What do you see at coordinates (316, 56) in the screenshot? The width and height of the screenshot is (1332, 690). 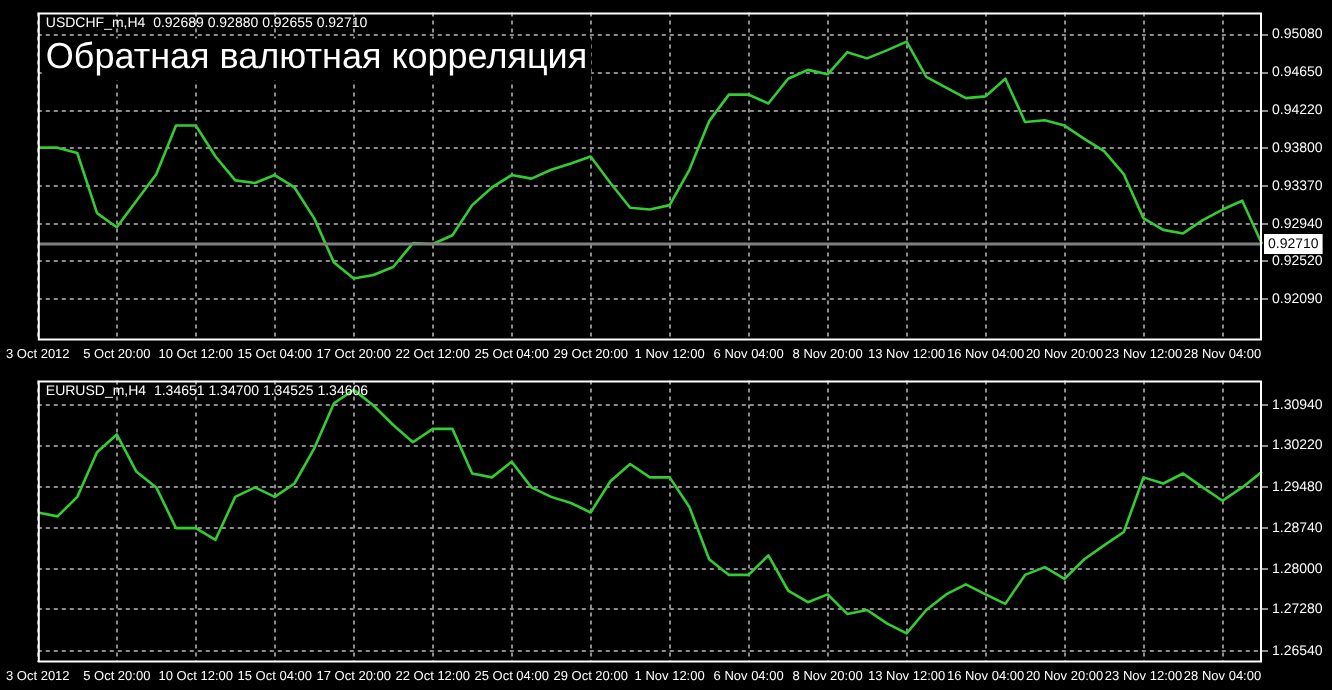 I see `text: Обратная валютная корреляция` at bounding box center [316, 56].